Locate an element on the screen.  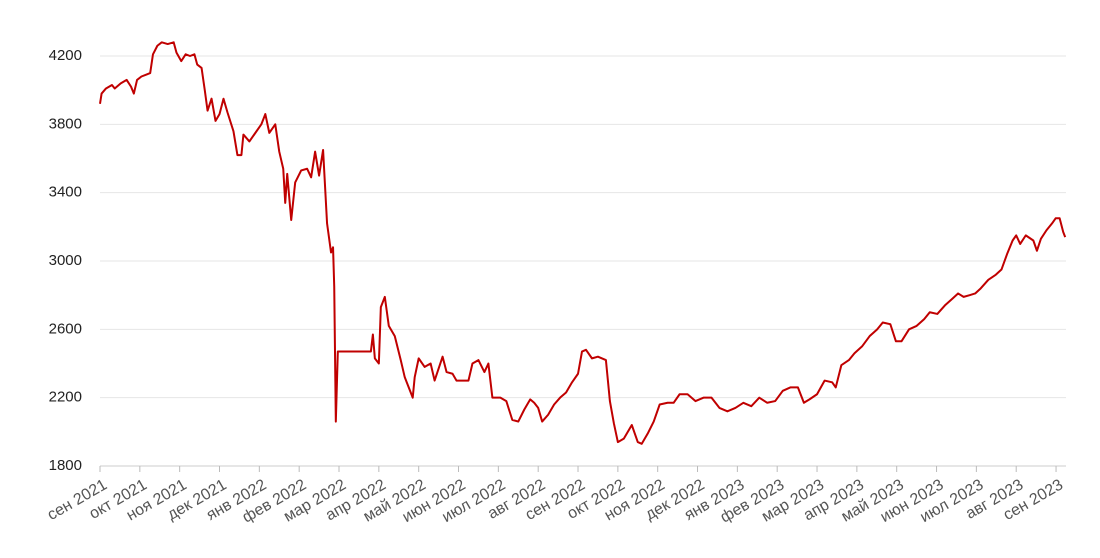
y-tick-label: 2200 is located at coordinates (65, 397).